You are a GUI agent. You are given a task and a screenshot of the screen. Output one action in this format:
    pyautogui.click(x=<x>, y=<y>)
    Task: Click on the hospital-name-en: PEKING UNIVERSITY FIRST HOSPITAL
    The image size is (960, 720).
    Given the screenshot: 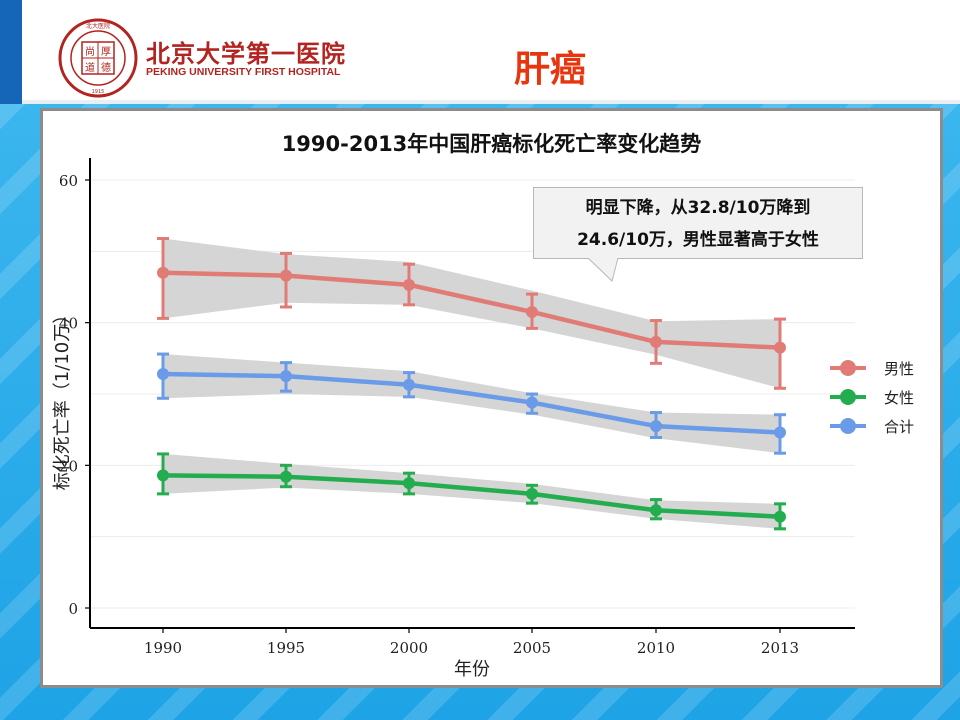 What is the action you would take?
    pyautogui.click(x=243, y=72)
    